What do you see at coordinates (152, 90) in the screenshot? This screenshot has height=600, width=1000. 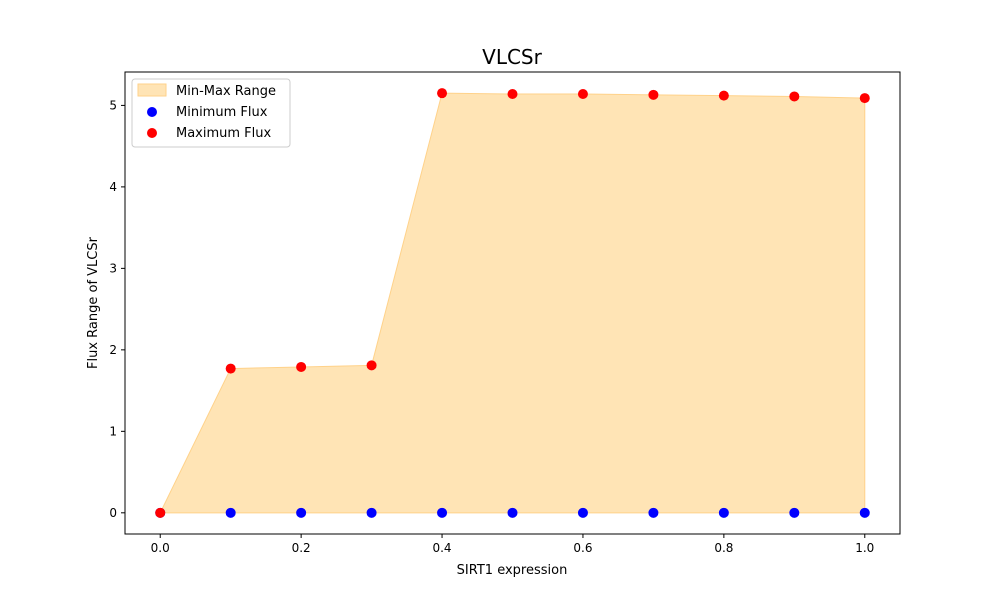 I see `legend-swatch-min-max-range` at bounding box center [152, 90].